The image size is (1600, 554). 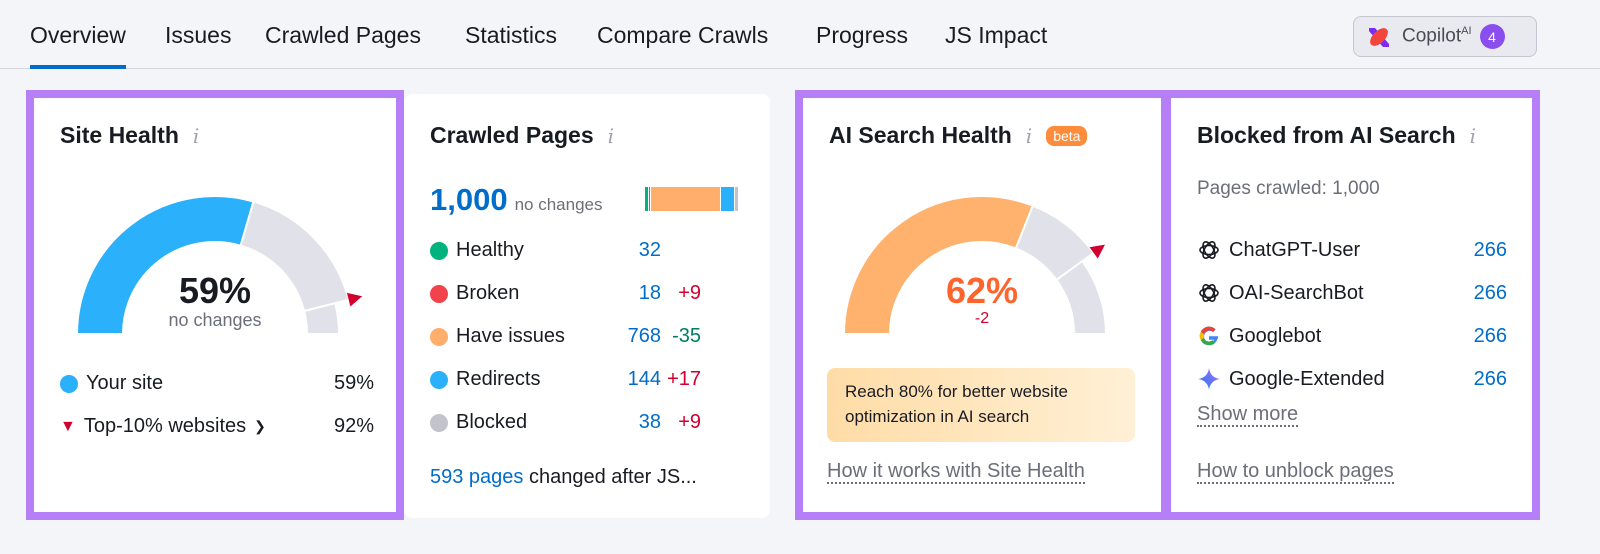 What do you see at coordinates (469, 199) in the screenshot?
I see `crawled-total-link: 1,000` at bounding box center [469, 199].